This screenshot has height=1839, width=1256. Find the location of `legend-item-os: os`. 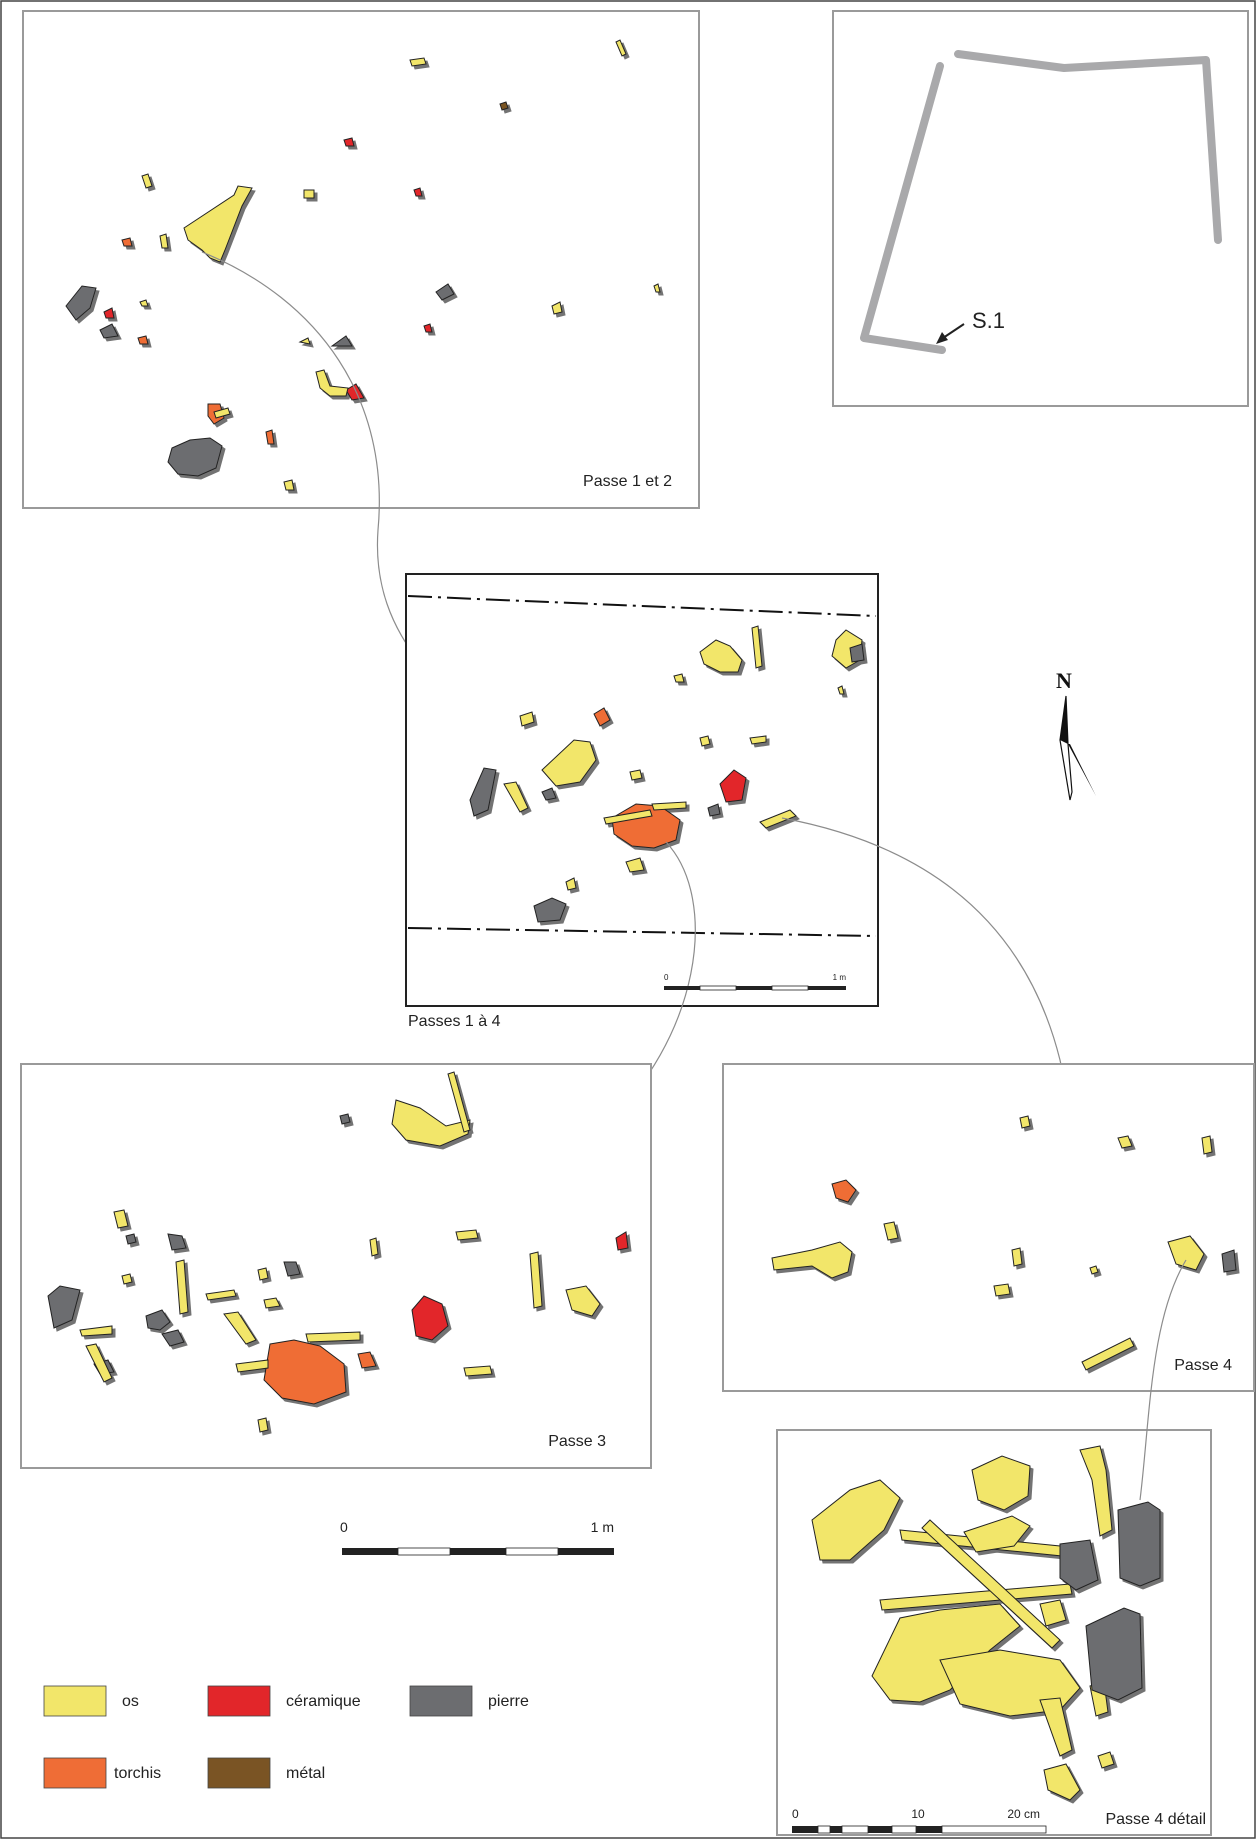

legend-item-os: os is located at coordinates (91, 1701).